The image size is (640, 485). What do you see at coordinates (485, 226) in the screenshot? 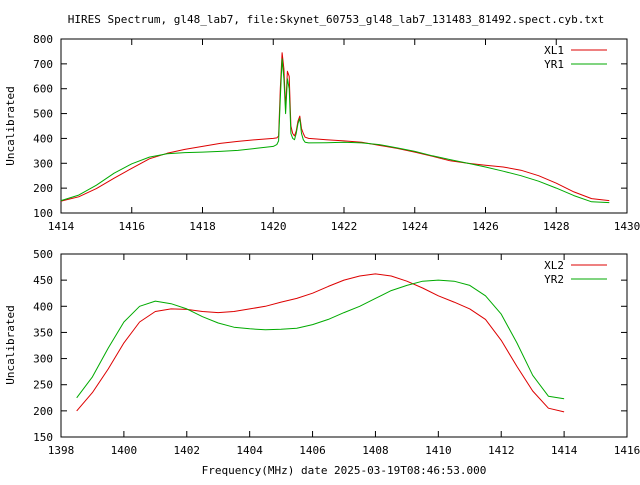
I see `x-tick-label: 1426` at bounding box center [485, 226].